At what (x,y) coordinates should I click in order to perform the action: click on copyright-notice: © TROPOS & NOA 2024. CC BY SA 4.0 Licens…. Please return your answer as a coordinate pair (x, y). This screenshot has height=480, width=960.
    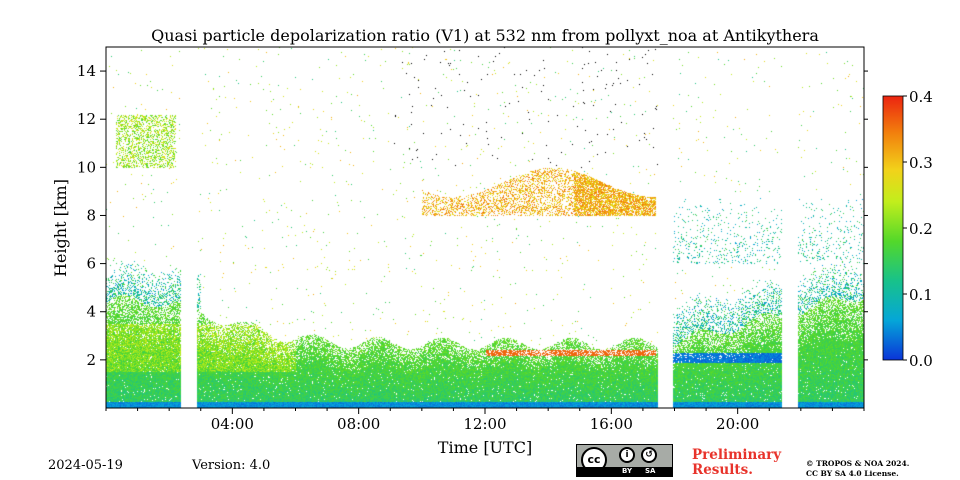
    Looking at the image, I should click on (857, 469).